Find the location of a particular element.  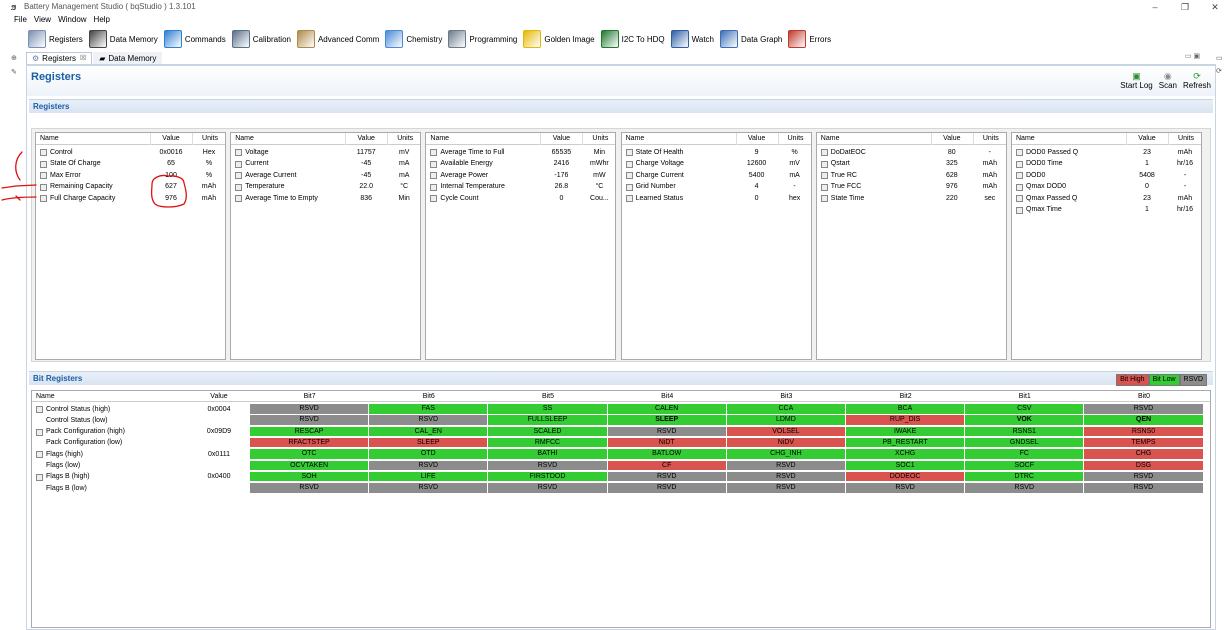

register-row: Internal Temperature 26.8 °C is located at coordinates (520, 188).